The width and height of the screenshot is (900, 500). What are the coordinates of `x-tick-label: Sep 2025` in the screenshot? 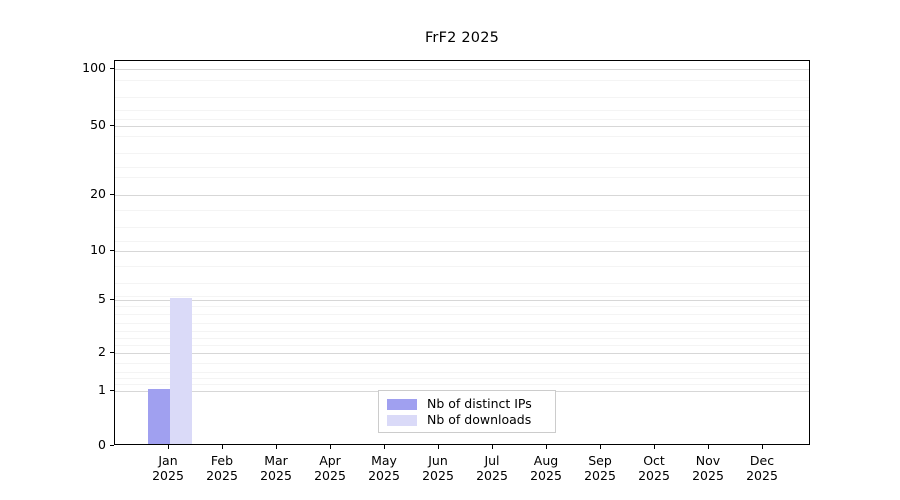 It's located at (600, 468).